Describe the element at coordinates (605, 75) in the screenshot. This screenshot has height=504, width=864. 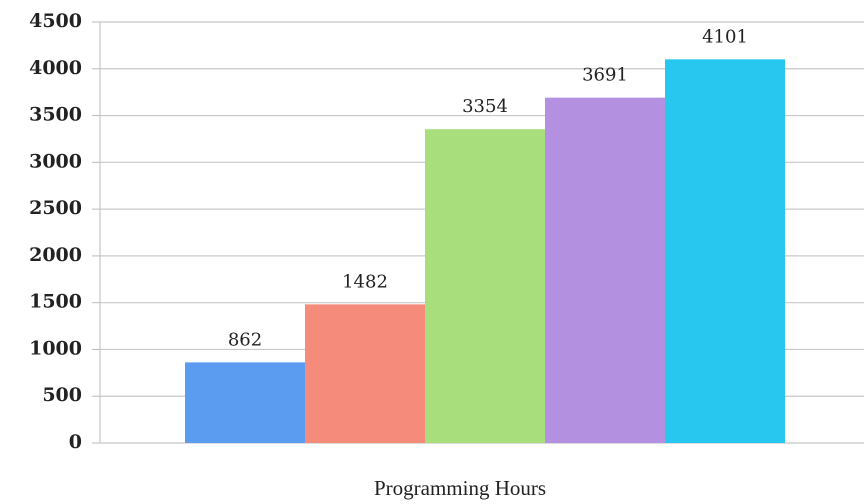
I see `data-label: 3691` at that location.